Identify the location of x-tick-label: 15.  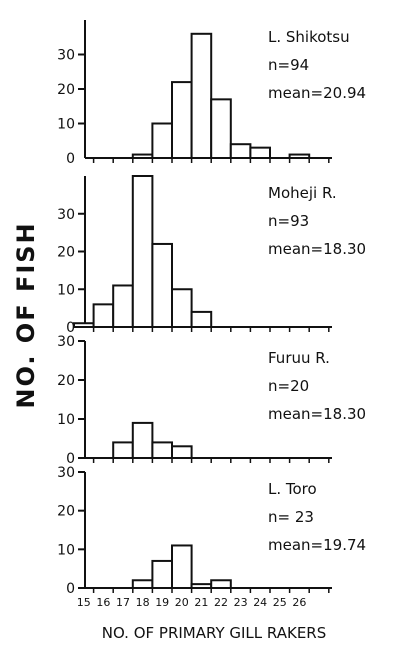
(84, 602).